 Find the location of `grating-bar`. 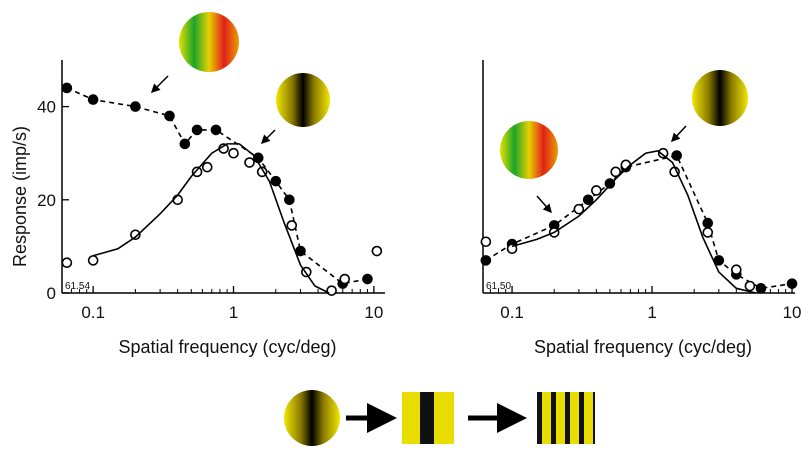

grating-bar is located at coordinates (427, 418).